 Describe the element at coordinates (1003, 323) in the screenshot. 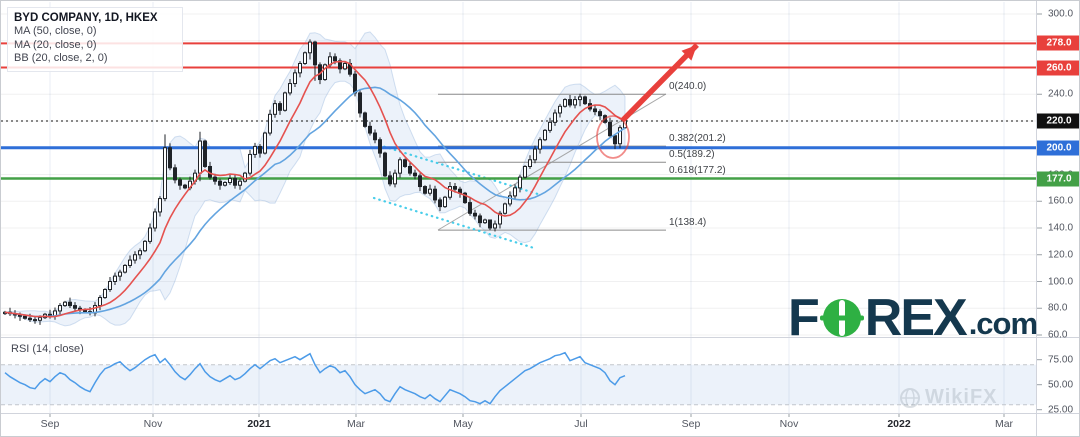

I see `logo-tld: .com` at that location.